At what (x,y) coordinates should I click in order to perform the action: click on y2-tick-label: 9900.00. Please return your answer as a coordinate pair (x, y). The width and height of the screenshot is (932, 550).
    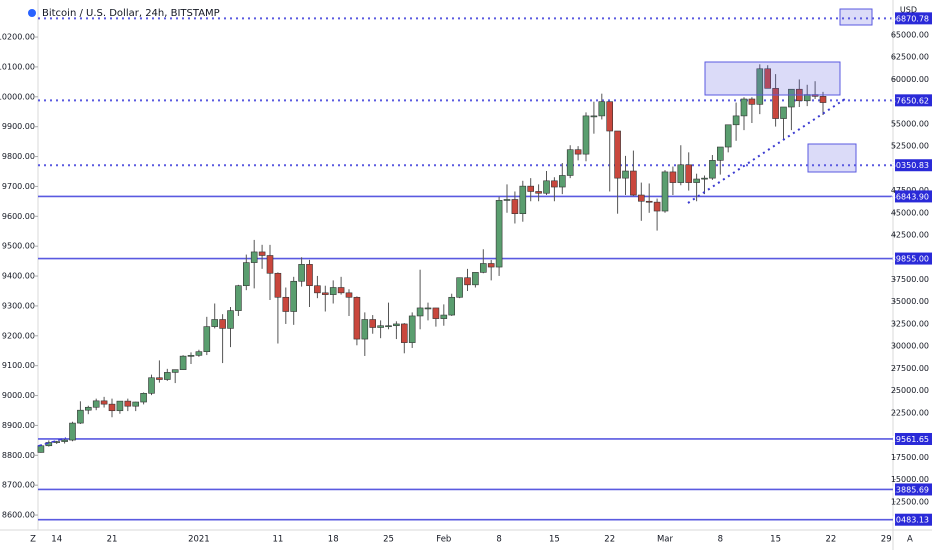
    Looking at the image, I should click on (18, 126).